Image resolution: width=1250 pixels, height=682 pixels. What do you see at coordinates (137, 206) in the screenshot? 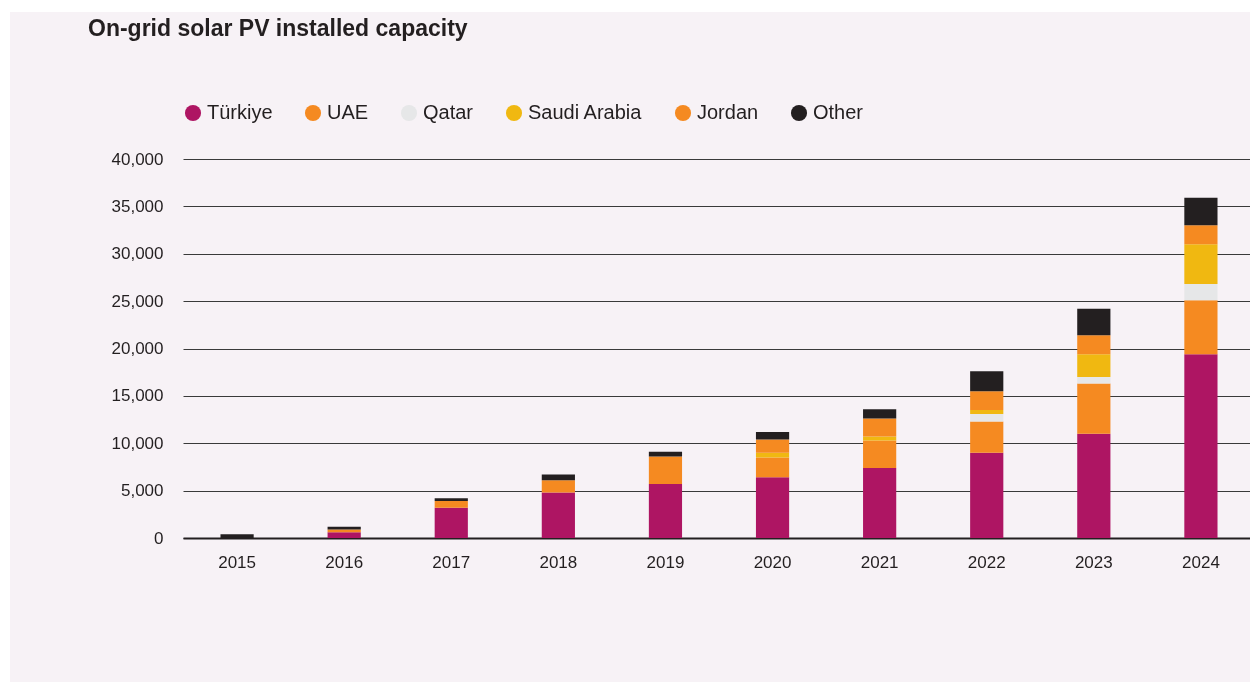
I see `y-tick-label: 35,000` at bounding box center [137, 206].